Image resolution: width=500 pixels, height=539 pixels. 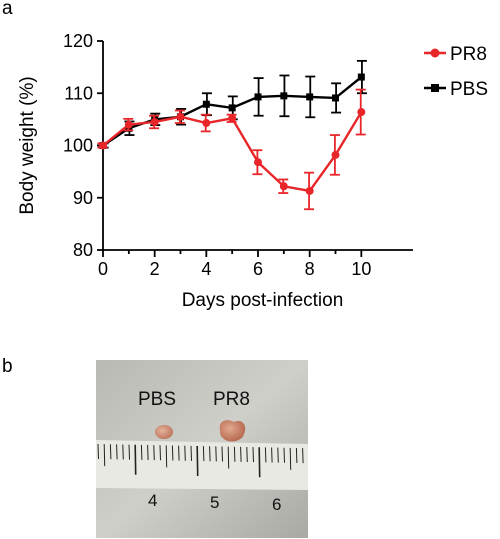 I want to click on ruler-number-6: 6, so click(x=276, y=504).